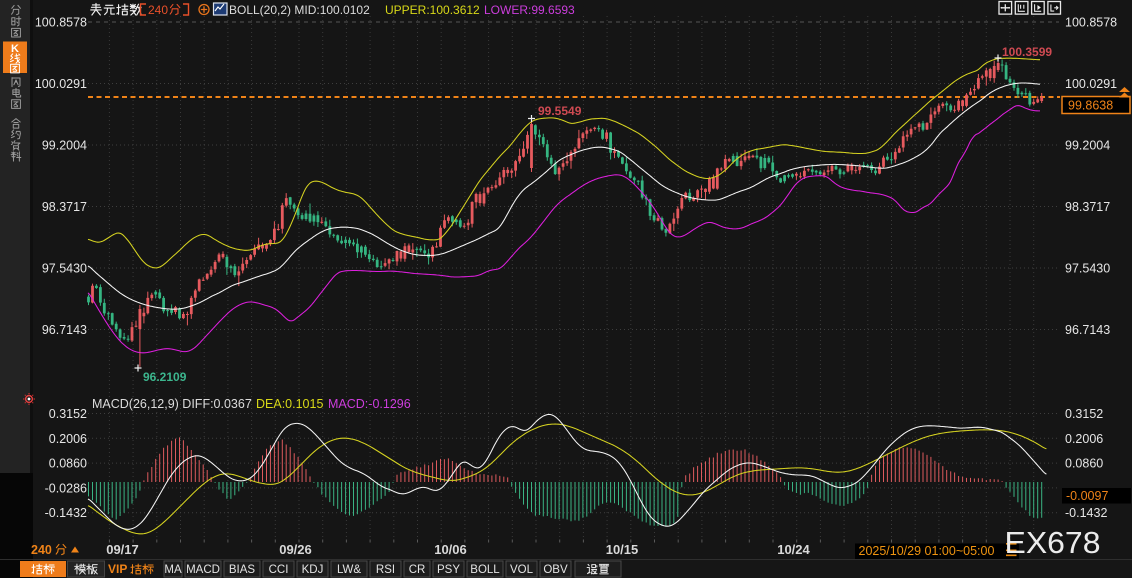 This screenshot has width=1132, height=578. I want to click on svg-text: 99.5549, so click(560, 111).